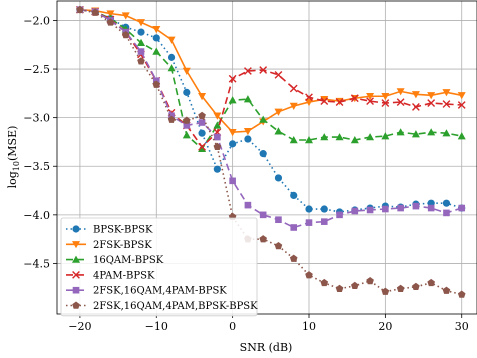 The image size is (477, 358). Describe the element at coordinates (16, 166) in the screenshot. I see `y-axis-title-sub: 10` at that location.